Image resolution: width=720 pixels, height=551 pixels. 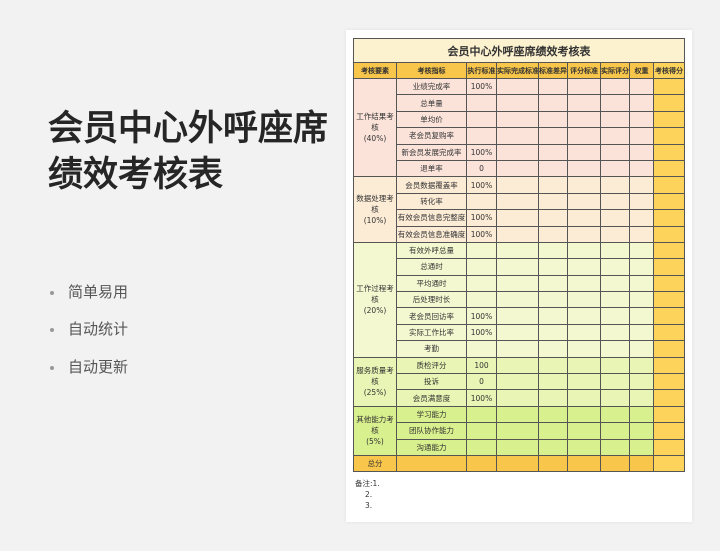 What do you see at coordinates (431, 103) in the screenshot?
I see `indicator-cell: 总单量` at bounding box center [431, 103].